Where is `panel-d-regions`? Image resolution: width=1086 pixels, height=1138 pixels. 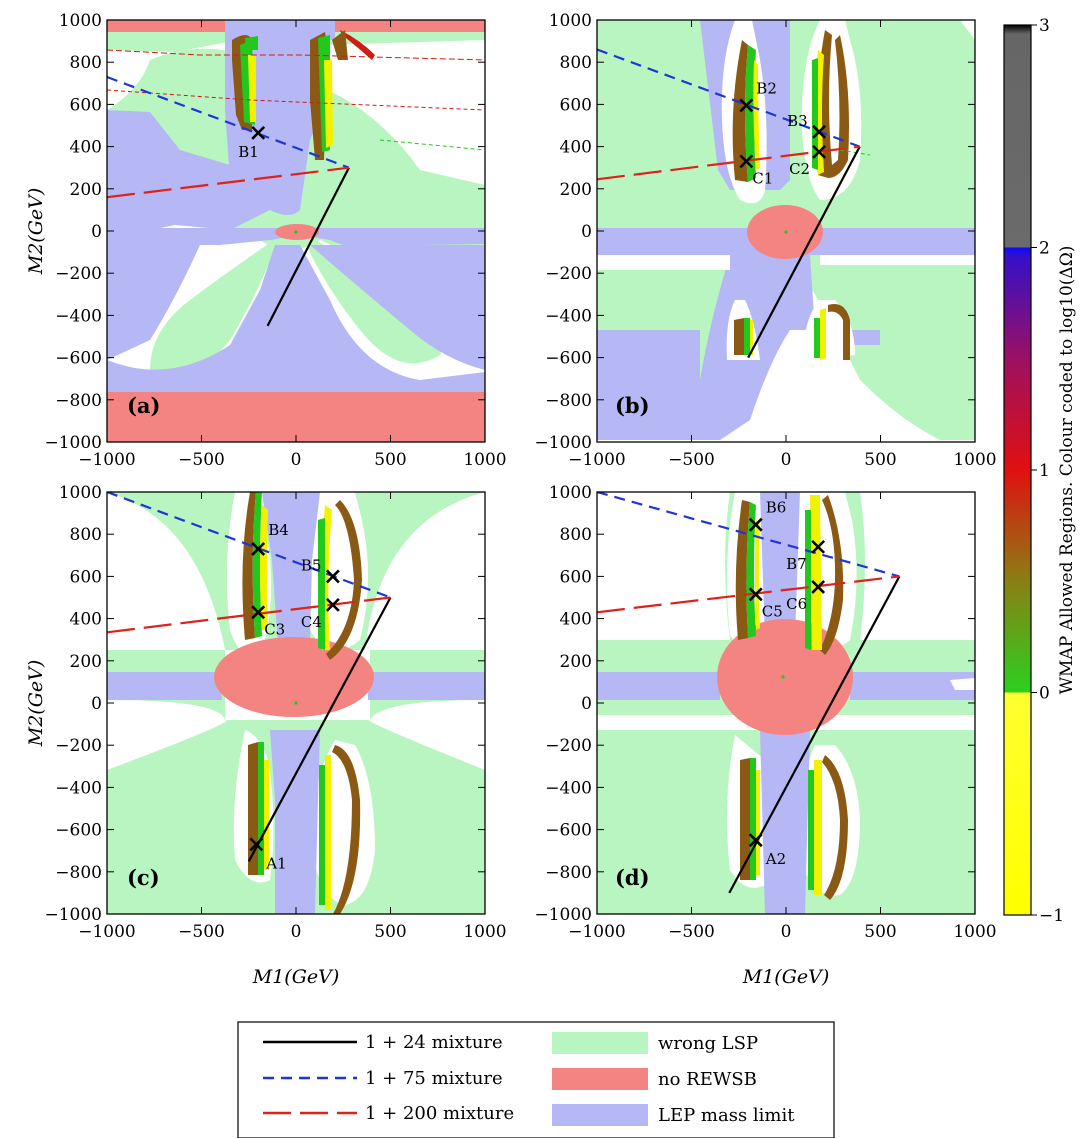
panel-d-regions is located at coordinates (786, 703).